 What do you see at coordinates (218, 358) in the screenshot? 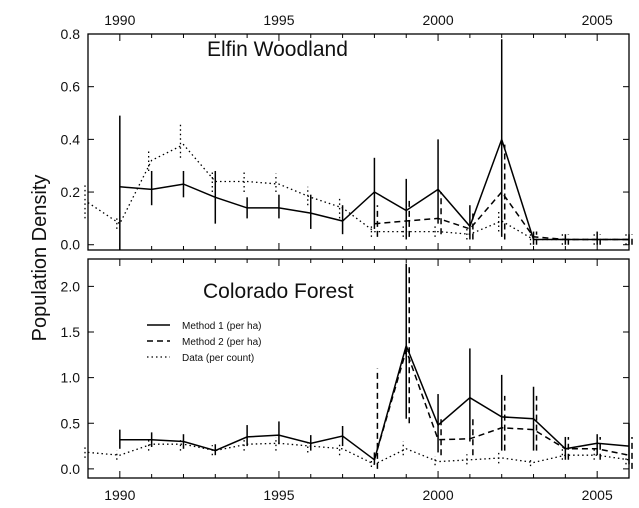
I see `legend-label-data: Data (per count)` at bounding box center [218, 358].